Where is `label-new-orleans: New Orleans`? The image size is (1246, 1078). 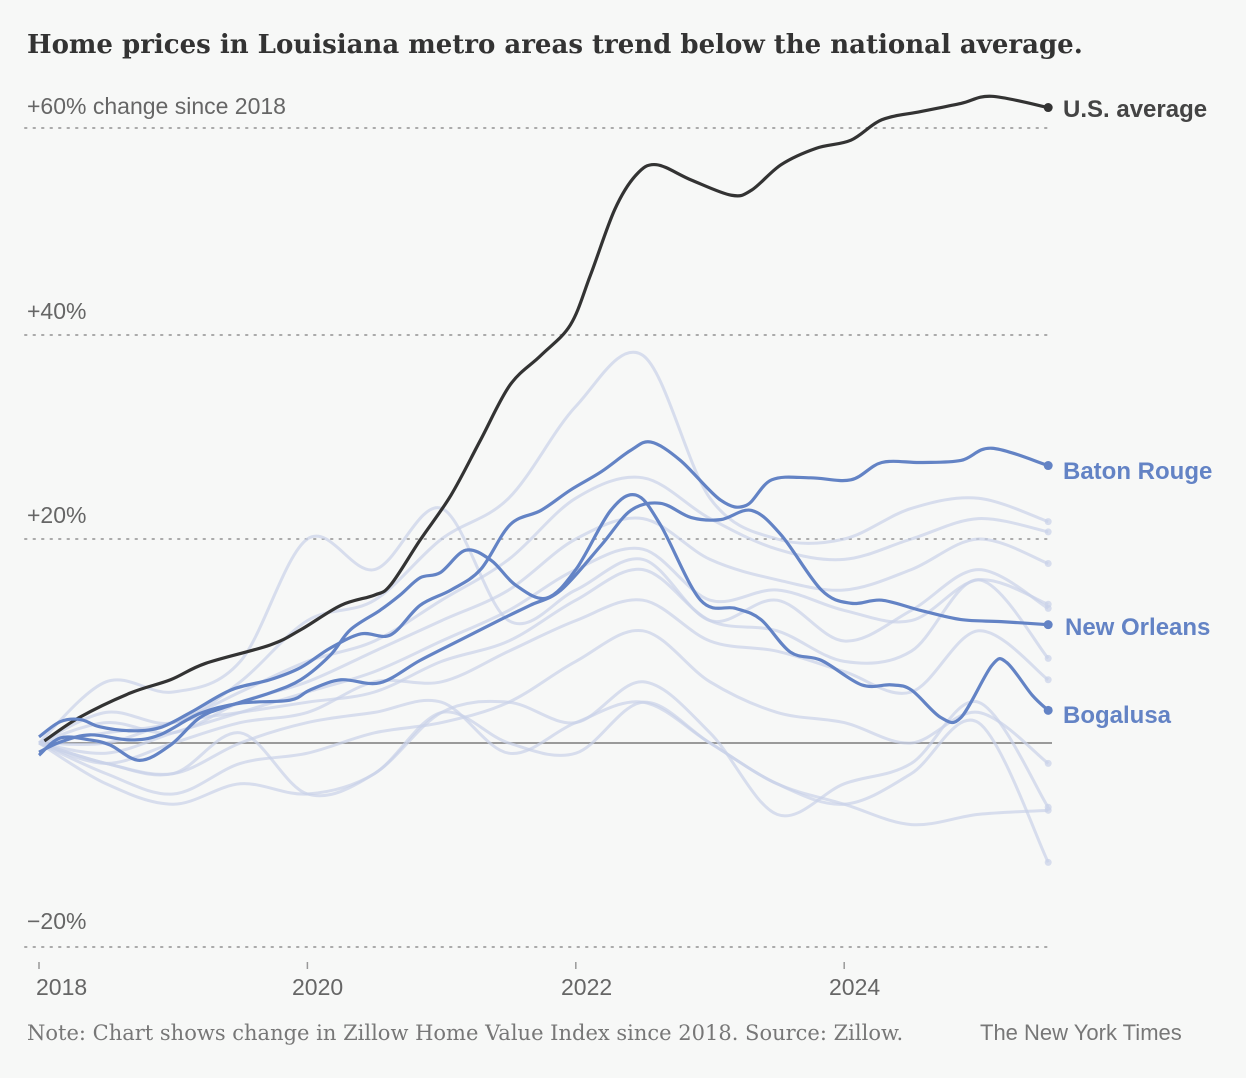 label-new-orleans: New Orleans is located at coordinates (1137, 627).